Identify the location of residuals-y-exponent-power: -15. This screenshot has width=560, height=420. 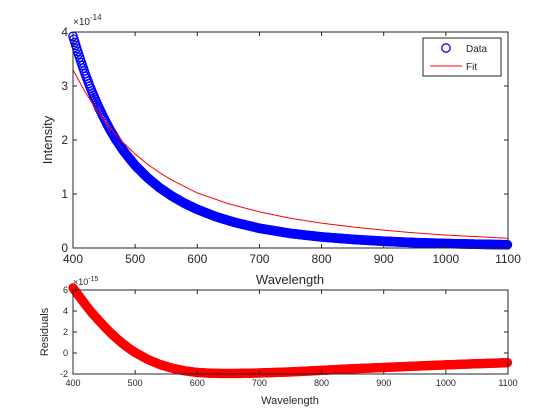
(93, 279).